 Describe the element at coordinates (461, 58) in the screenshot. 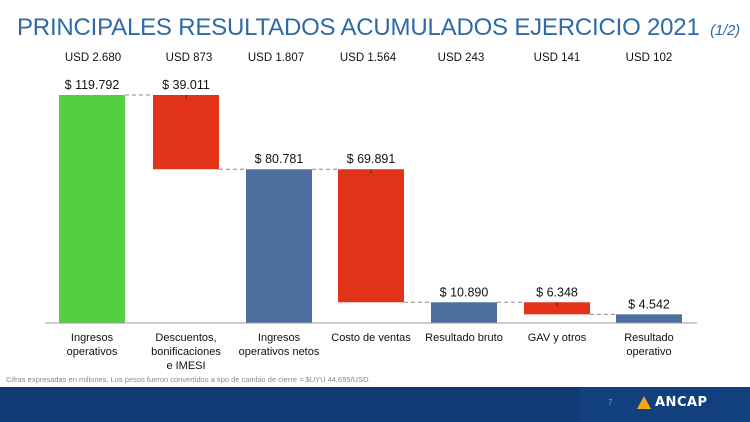

I see `usd-label: USD 243` at that location.